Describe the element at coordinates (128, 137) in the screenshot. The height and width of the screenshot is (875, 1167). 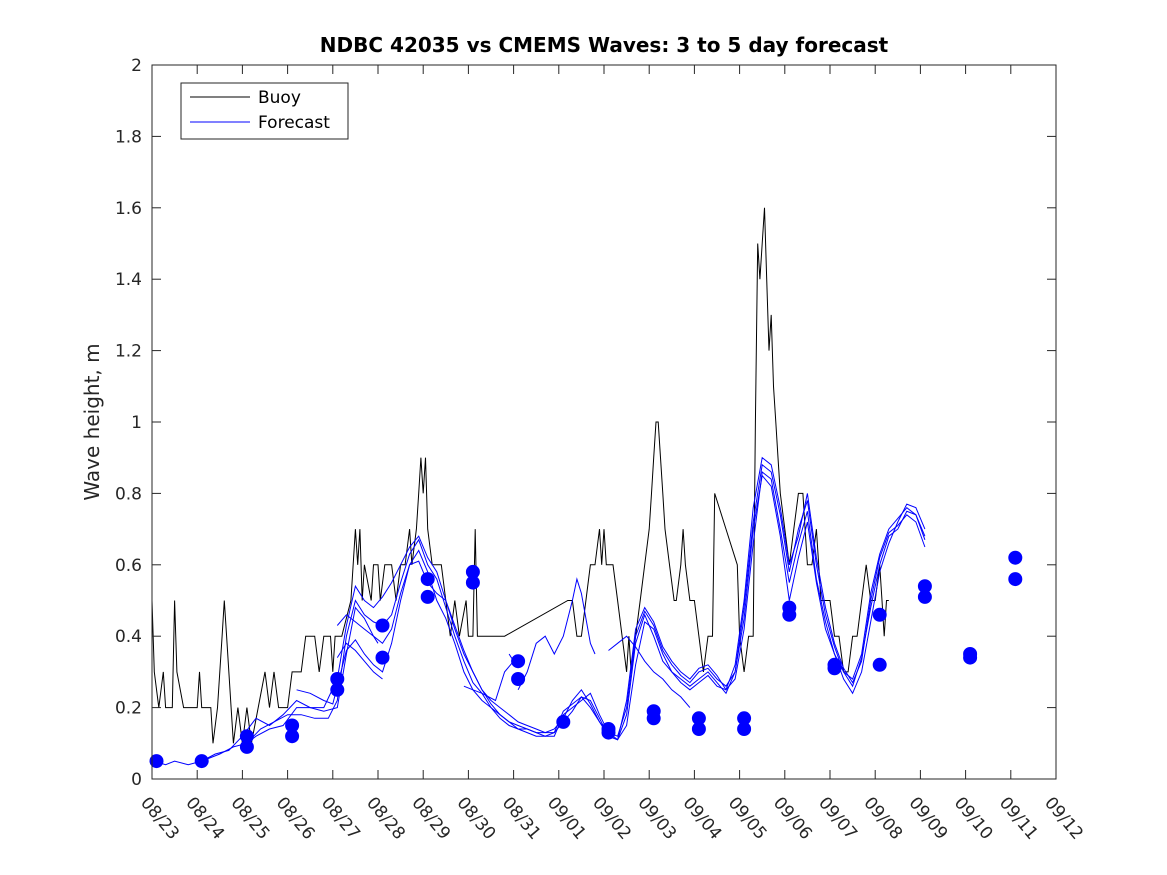
I see `y-tick-label: 1.8` at that location.